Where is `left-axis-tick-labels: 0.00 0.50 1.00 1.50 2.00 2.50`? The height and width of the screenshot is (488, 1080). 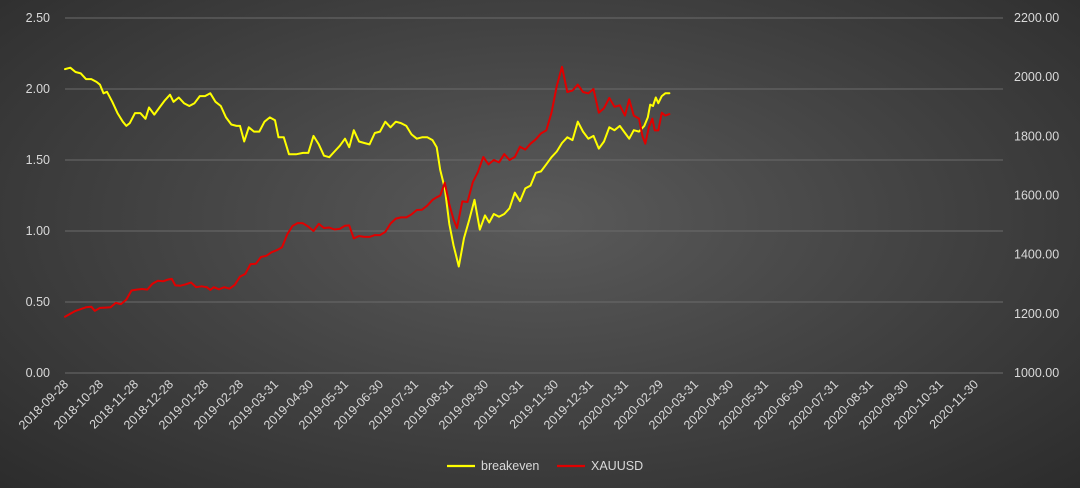
left-axis-tick-labels: 0.00 0.50 1.00 1.50 2.00 2.50 is located at coordinates (38, 195).